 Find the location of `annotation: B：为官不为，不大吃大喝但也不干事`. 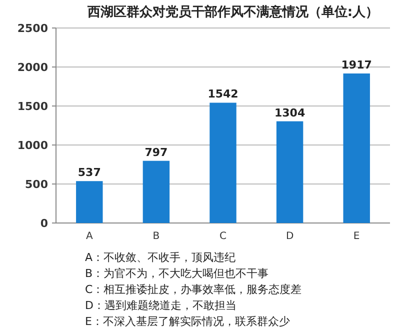

annotation: B：为官不为，不大吃大喝但也不干事 is located at coordinates (177, 273).